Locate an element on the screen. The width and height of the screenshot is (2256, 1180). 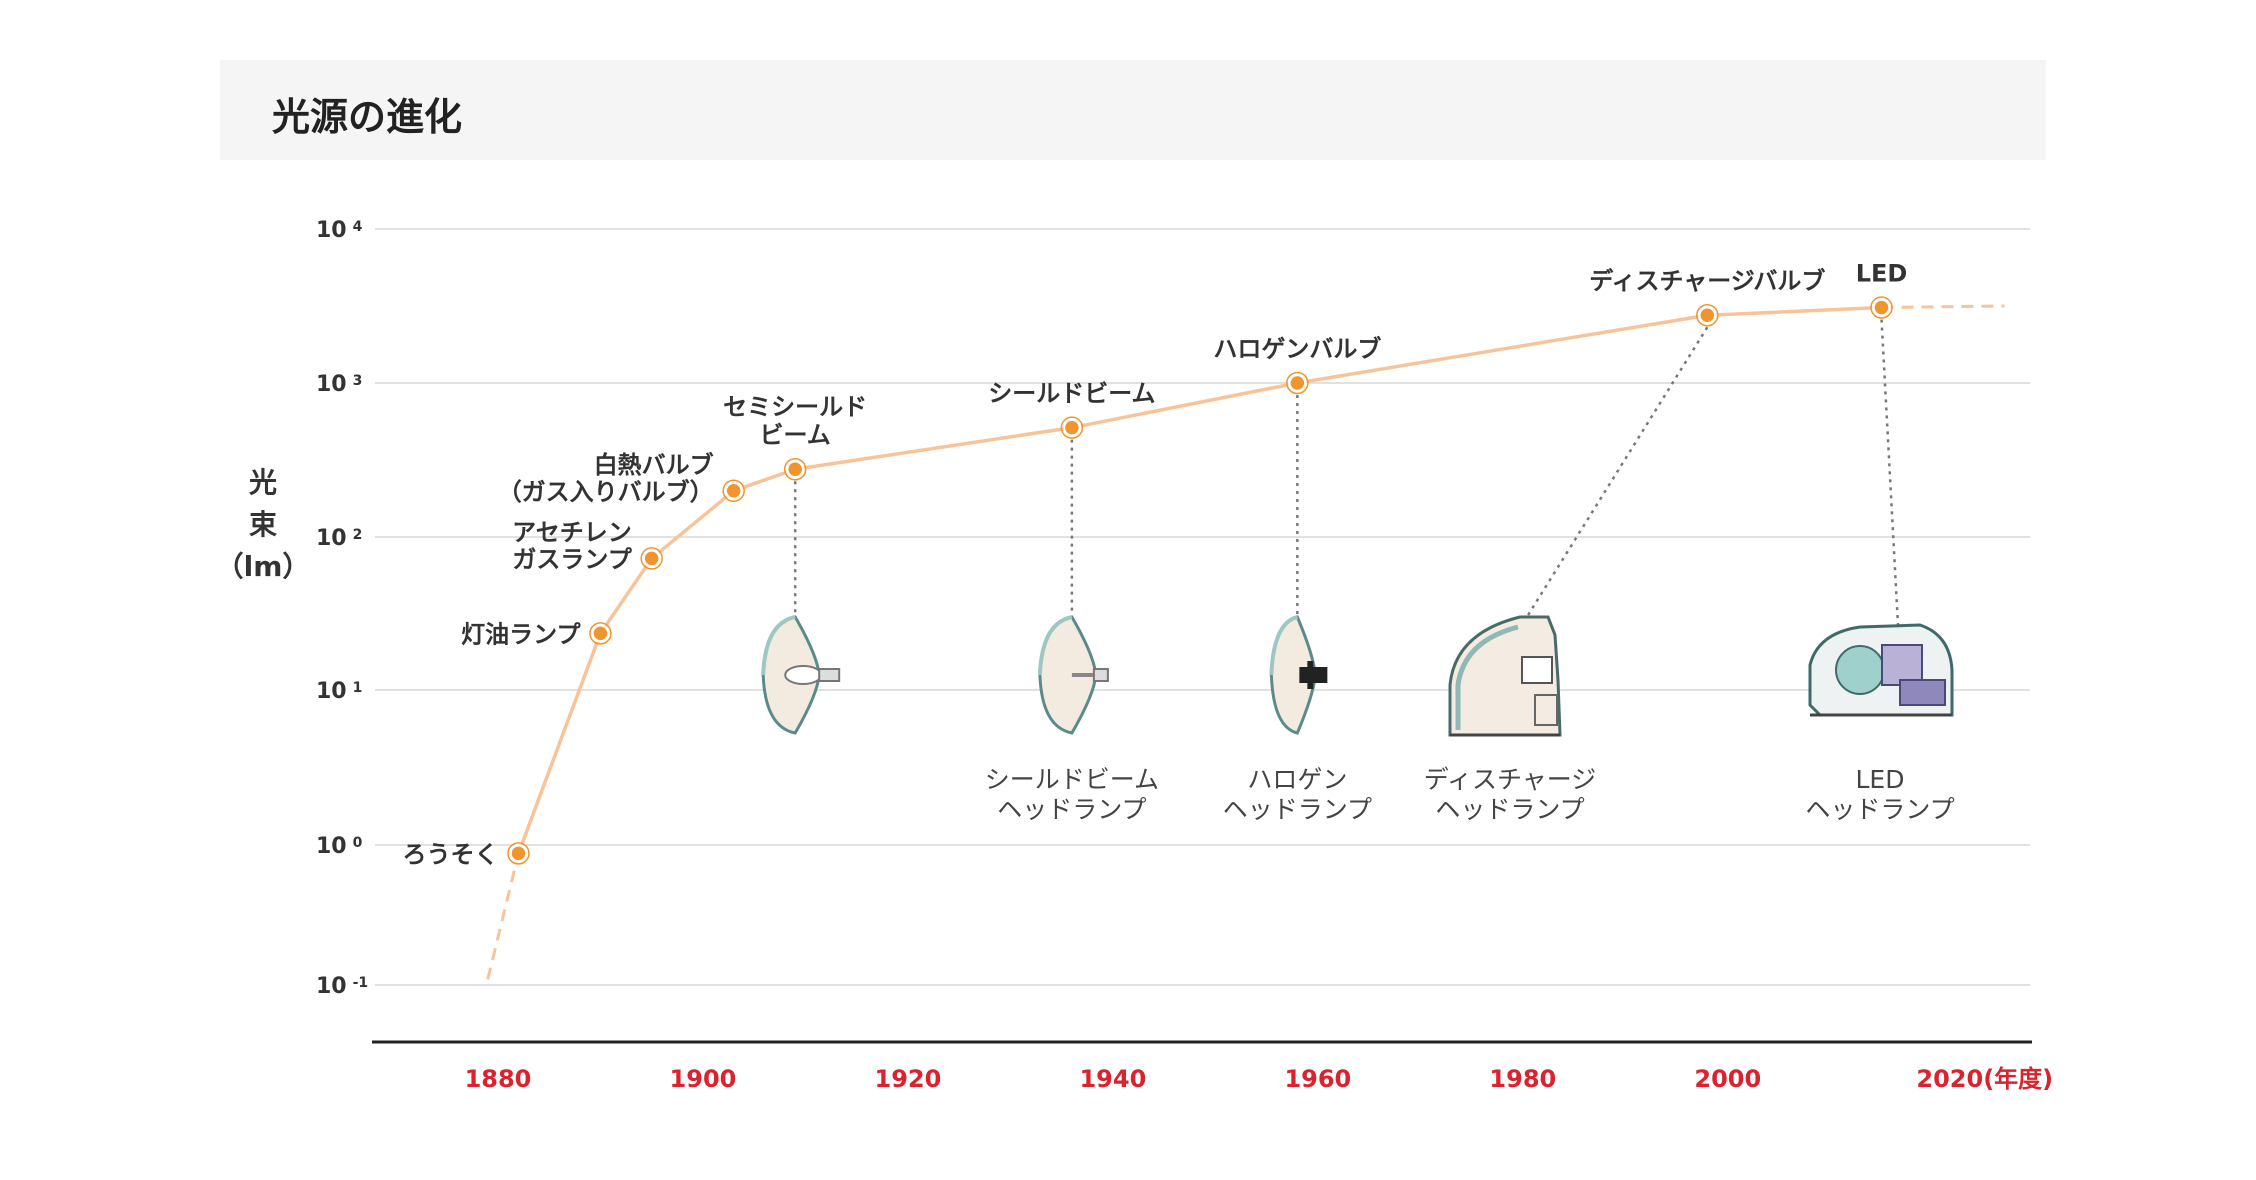
y-tick-label: 10 -1 is located at coordinates (342, 986).